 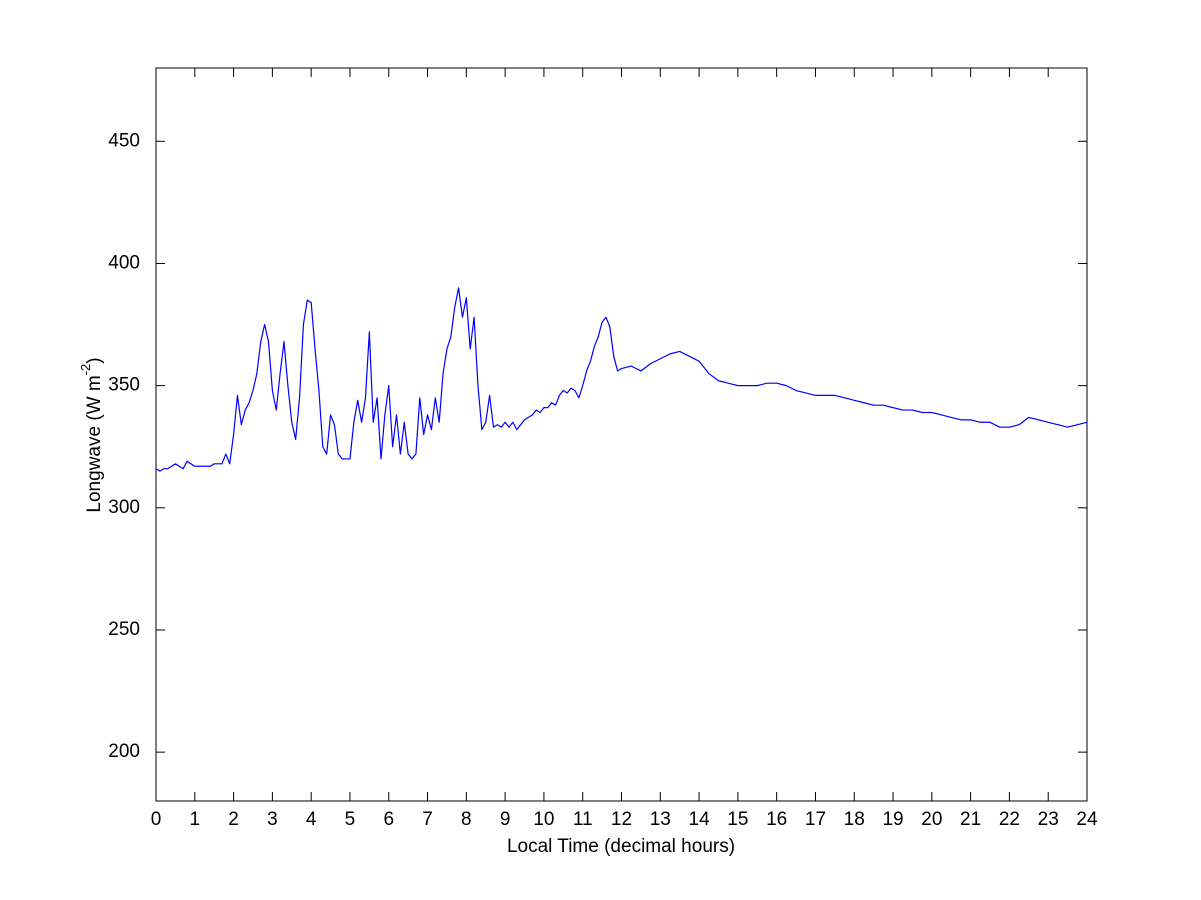 I want to click on x-tick-label: 5, so click(x=350, y=819).